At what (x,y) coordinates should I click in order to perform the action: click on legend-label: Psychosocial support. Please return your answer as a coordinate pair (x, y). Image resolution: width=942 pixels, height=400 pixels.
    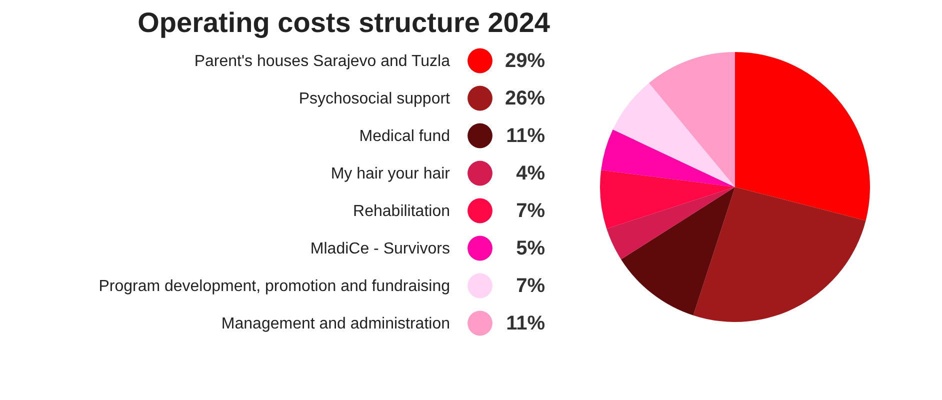
    Looking at the image, I should click on (374, 99).